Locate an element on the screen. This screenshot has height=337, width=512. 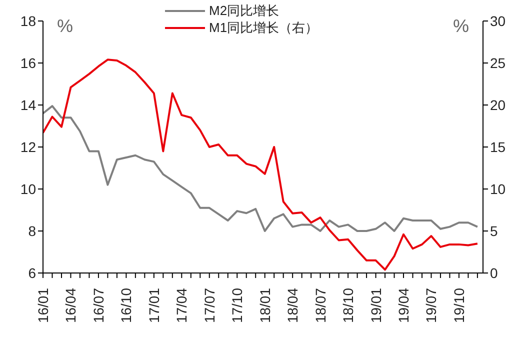
y-tick-label: 18 is located at coordinates (28, 20).